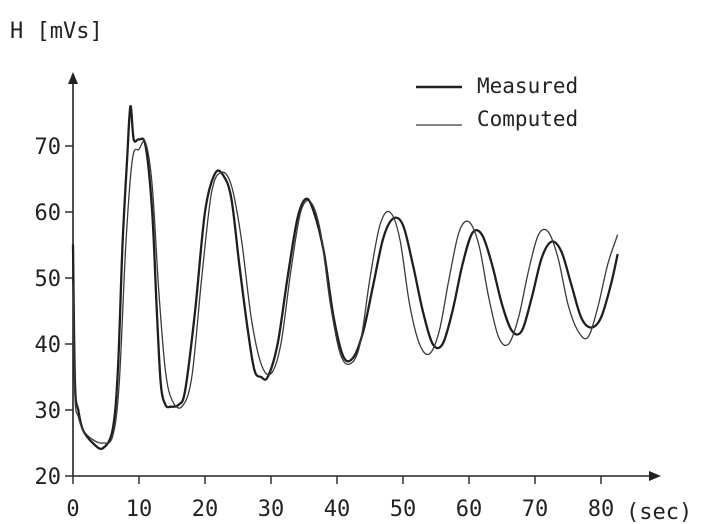 The width and height of the screenshot is (706, 524). What do you see at coordinates (403, 509) in the screenshot?
I see `x-tick-label: 50` at bounding box center [403, 509].